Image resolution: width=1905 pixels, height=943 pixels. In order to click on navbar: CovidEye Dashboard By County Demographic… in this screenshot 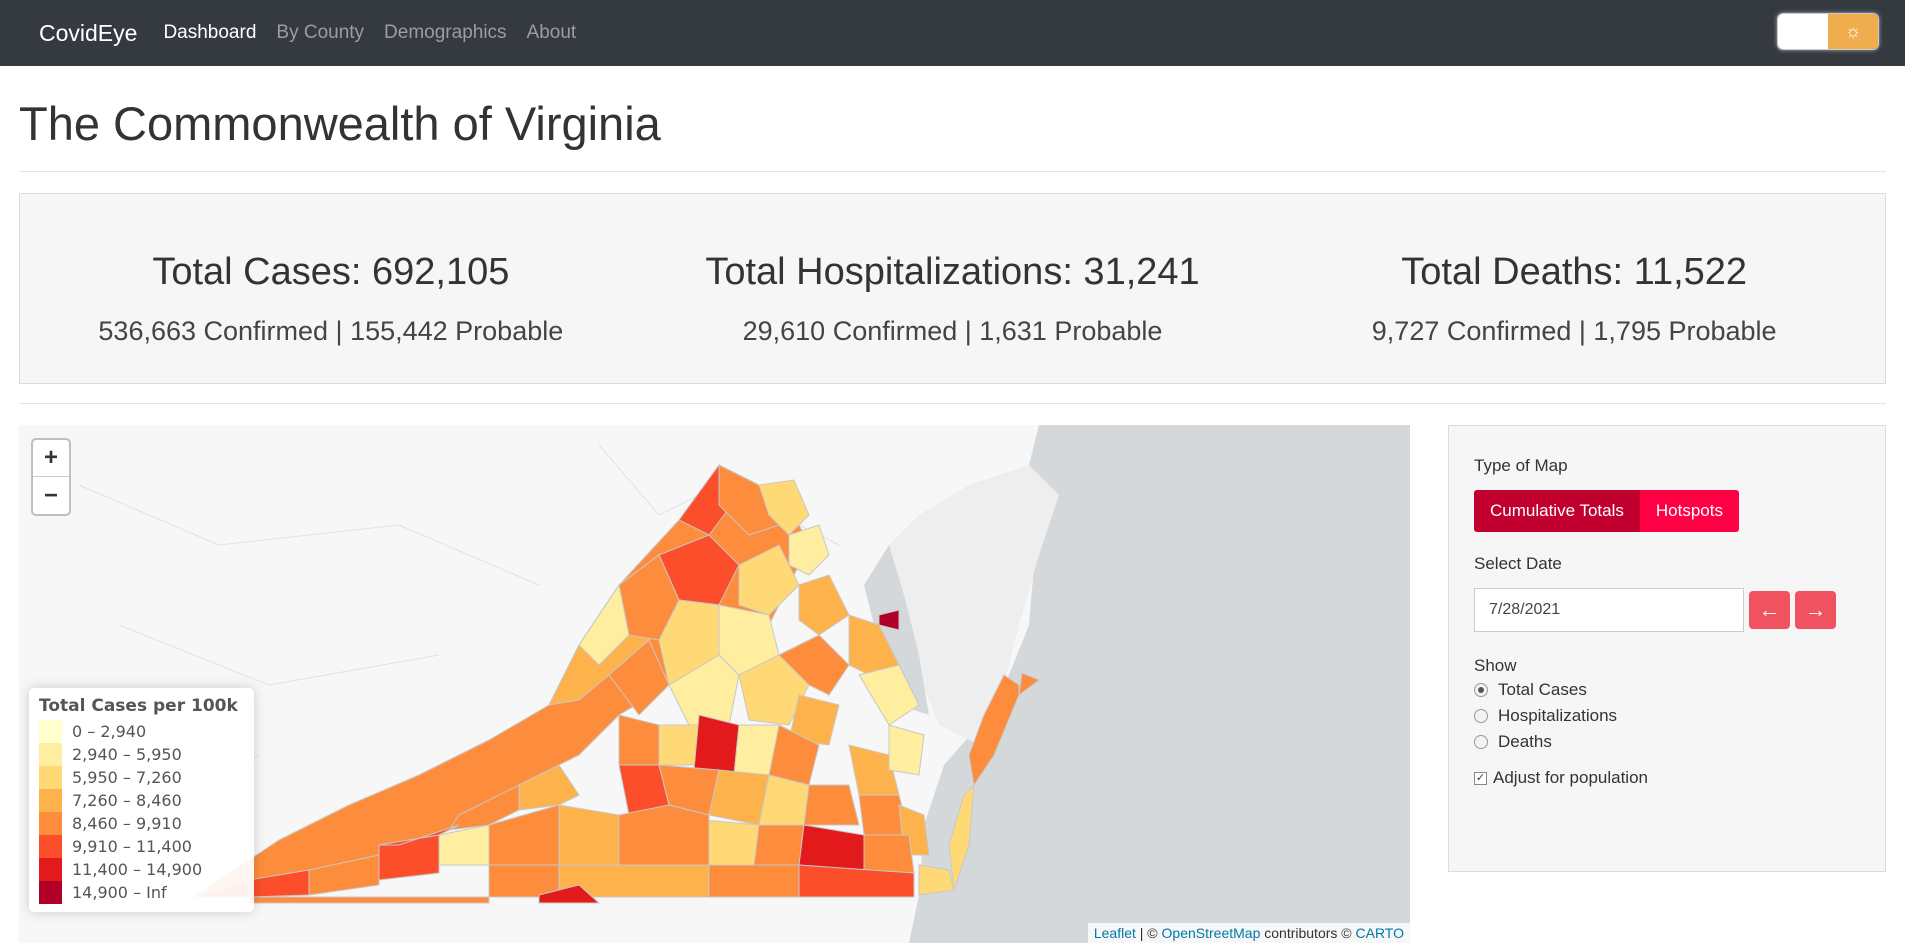, I will do `click(952, 33)`.